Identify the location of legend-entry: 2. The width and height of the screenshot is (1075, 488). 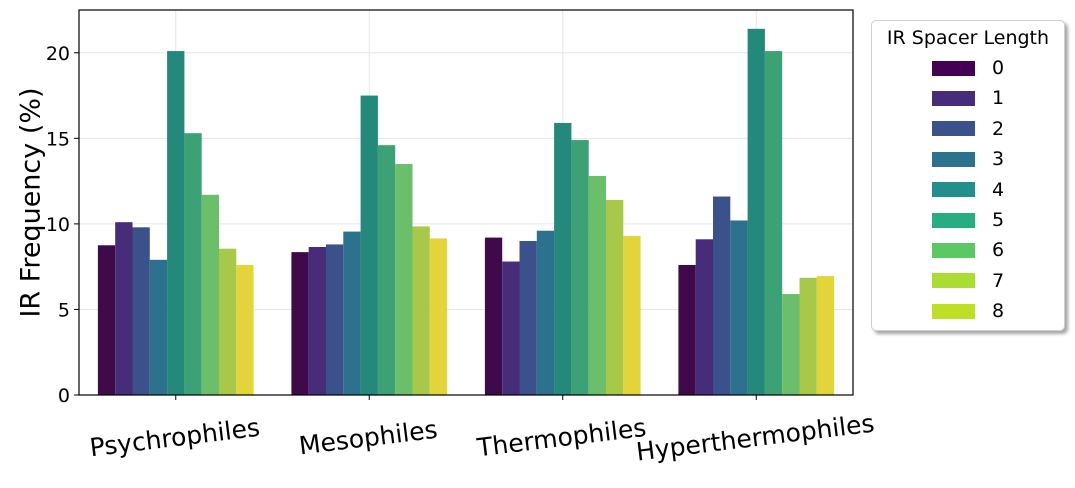
(968, 129).